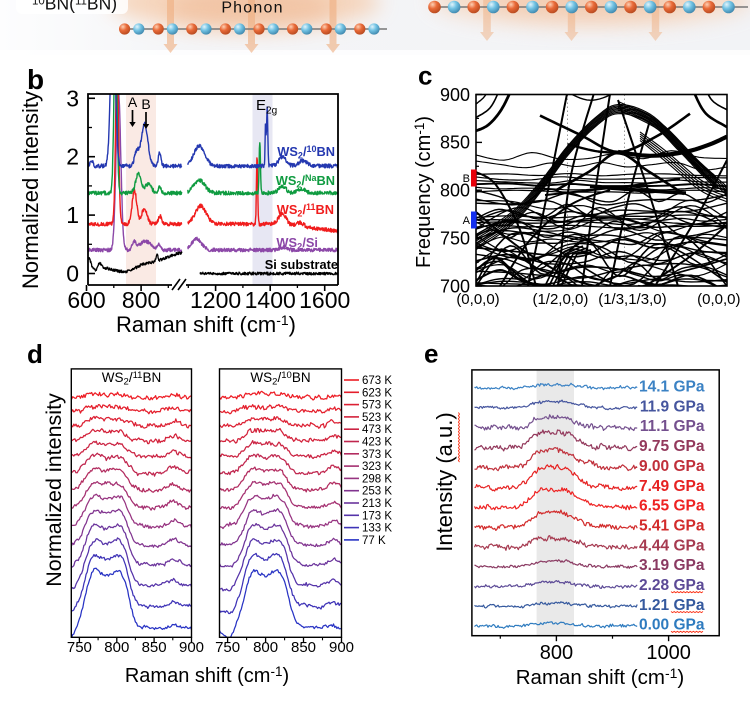 The width and height of the screenshot is (750, 705). Describe the element at coordinates (672, 585) in the screenshot. I see `svg-text: 2.28 GPa` at that location.